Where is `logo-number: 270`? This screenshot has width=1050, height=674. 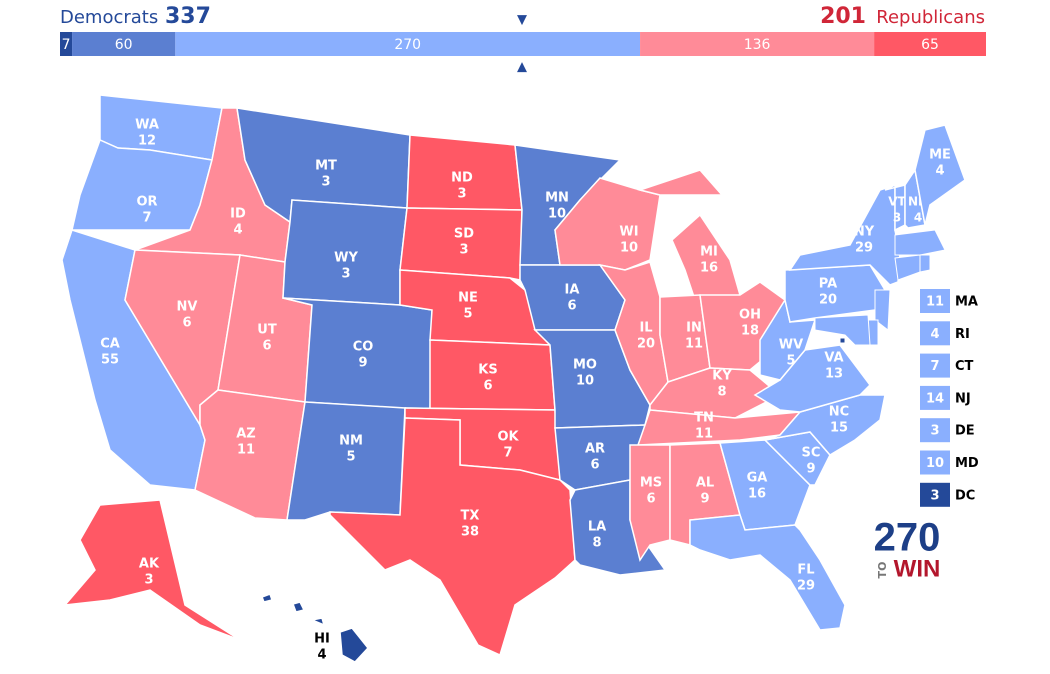 logo-number: 270 is located at coordinates (907, 538).